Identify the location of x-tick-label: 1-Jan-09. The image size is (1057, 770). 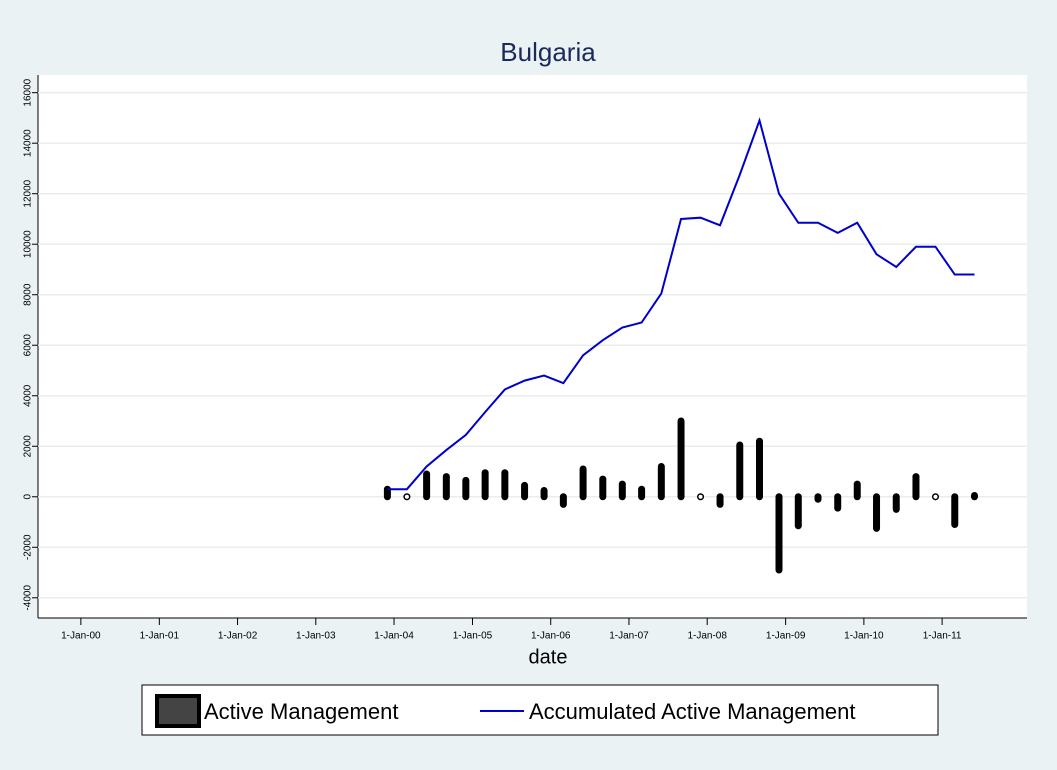
(786, 636).